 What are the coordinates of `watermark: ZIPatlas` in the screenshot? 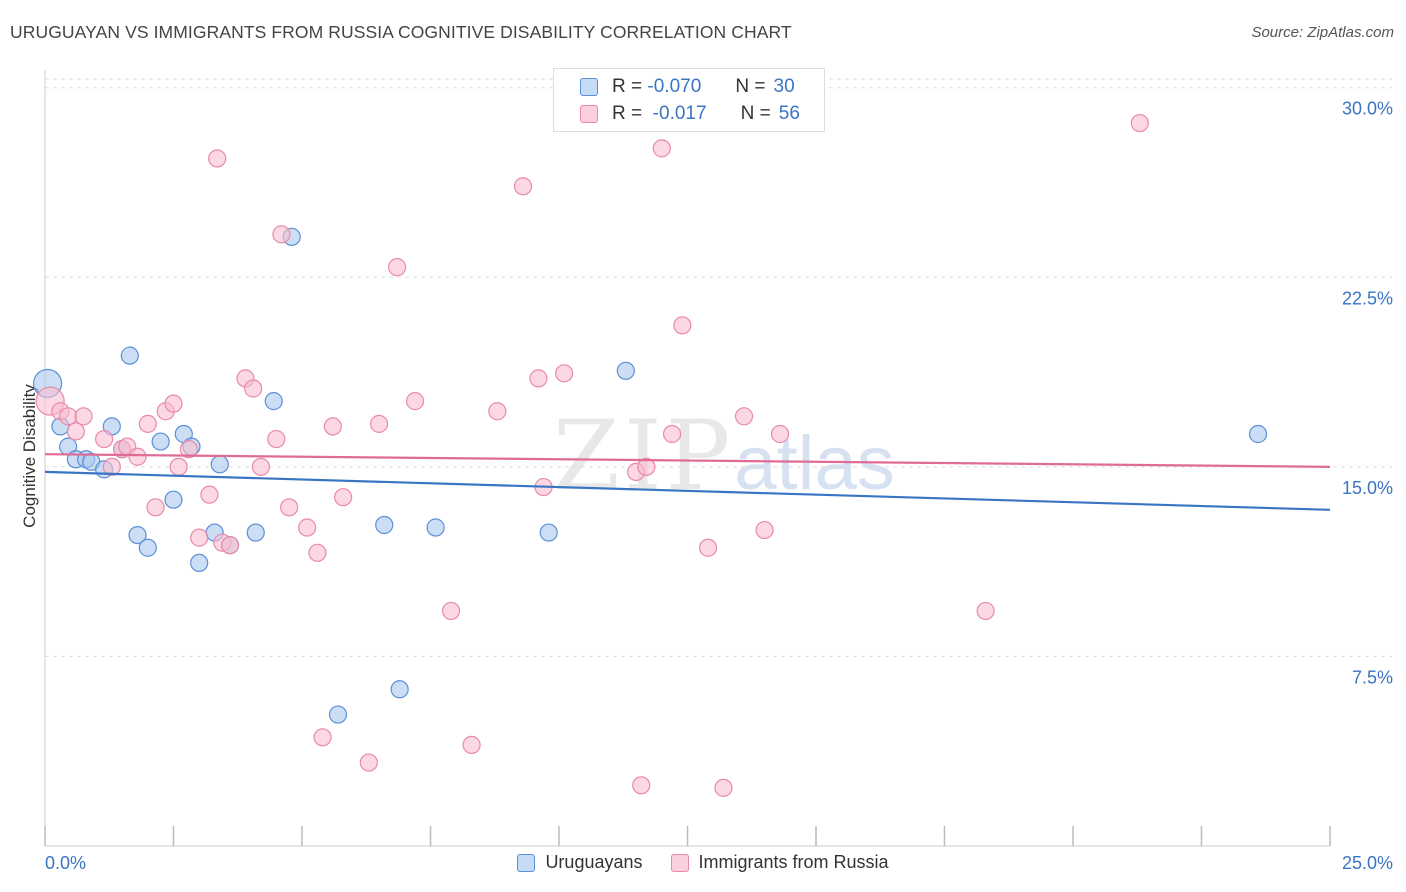 It's located at (724, 456).